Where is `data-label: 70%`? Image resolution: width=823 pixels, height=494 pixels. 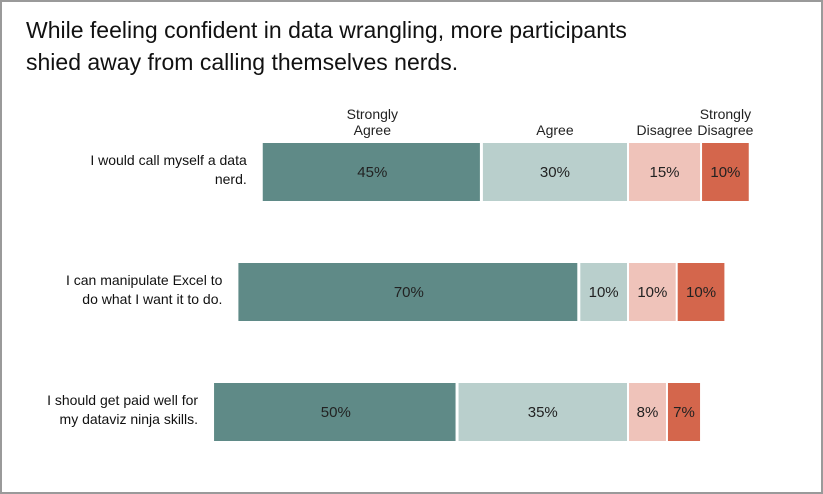 data-label: 70% is located at coordinates (409, 292).